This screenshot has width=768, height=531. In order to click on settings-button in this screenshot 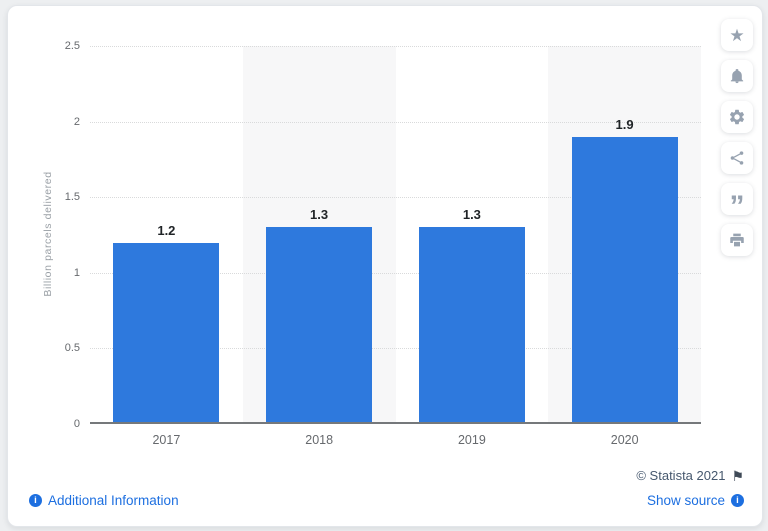, I will do `click(737, 117)`.